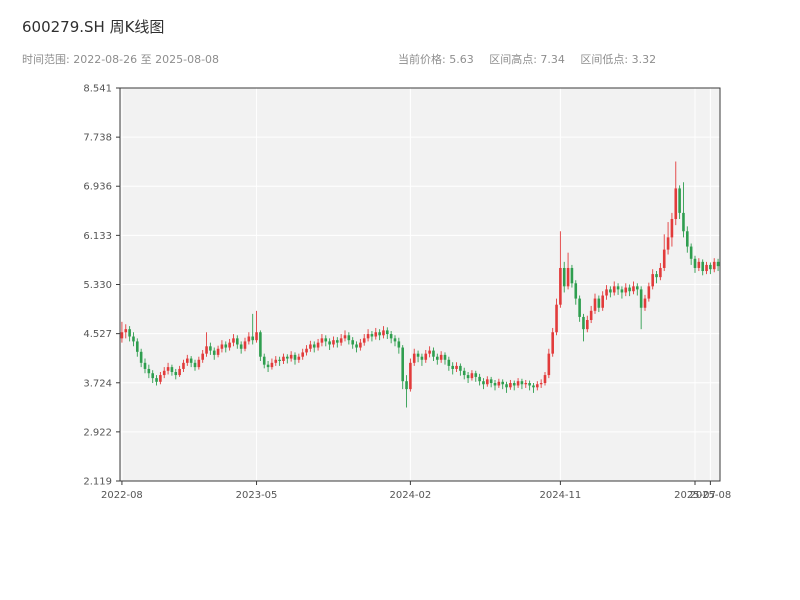 This screenshot has width=800, height=600. I want to click on y-tick-label: 8.541, so click(97, 89).